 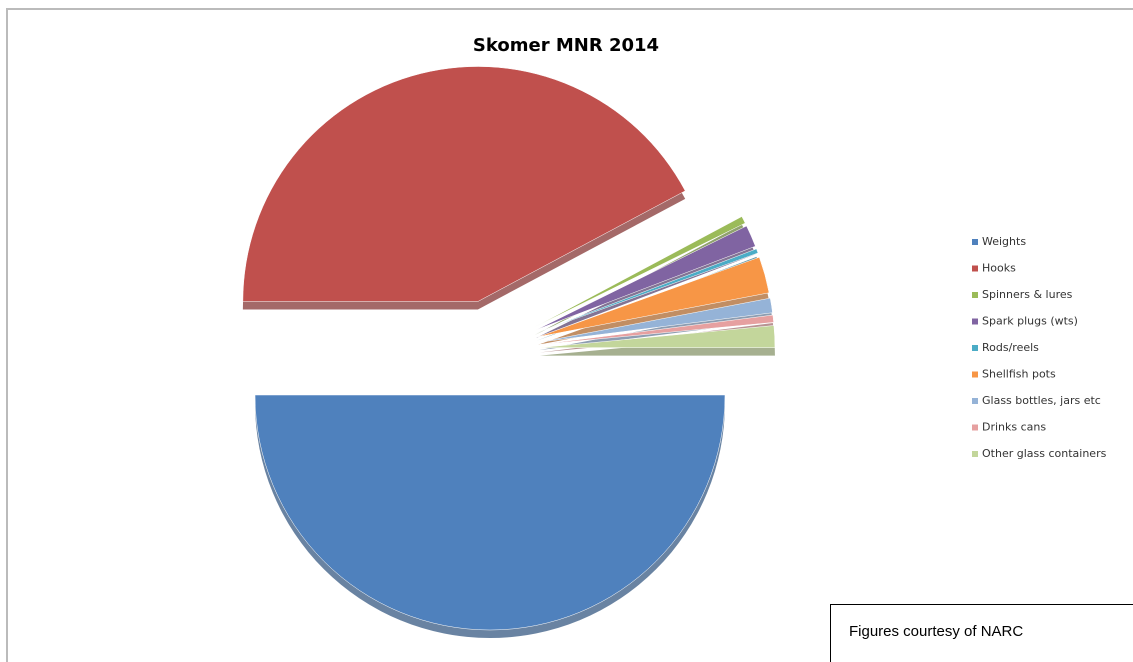 I want to click on legend-label: Weights, so click(x=1004, y=241).